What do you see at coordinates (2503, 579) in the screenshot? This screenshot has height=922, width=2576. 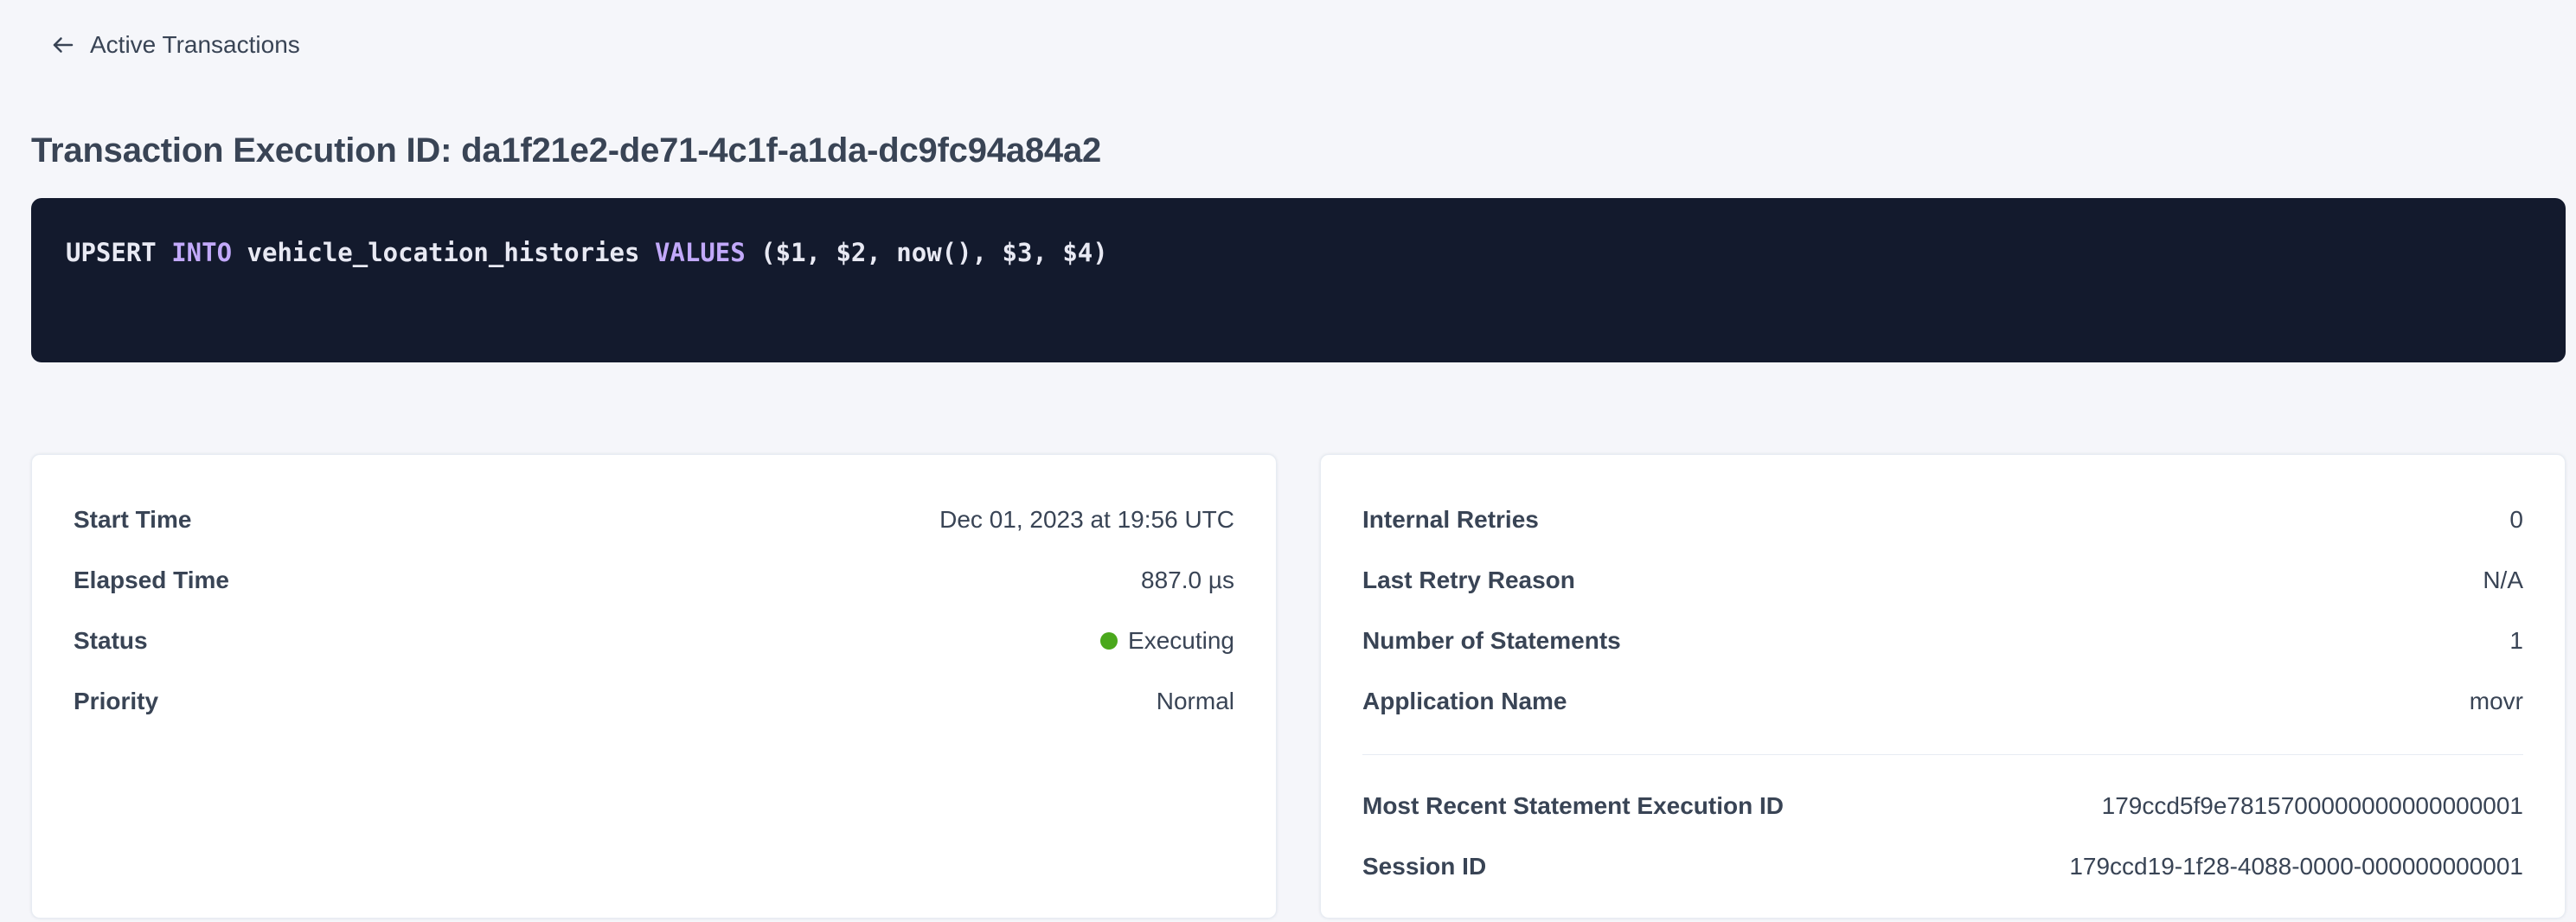 I see `row-value: N/A` at bounding box center [2503, 579].